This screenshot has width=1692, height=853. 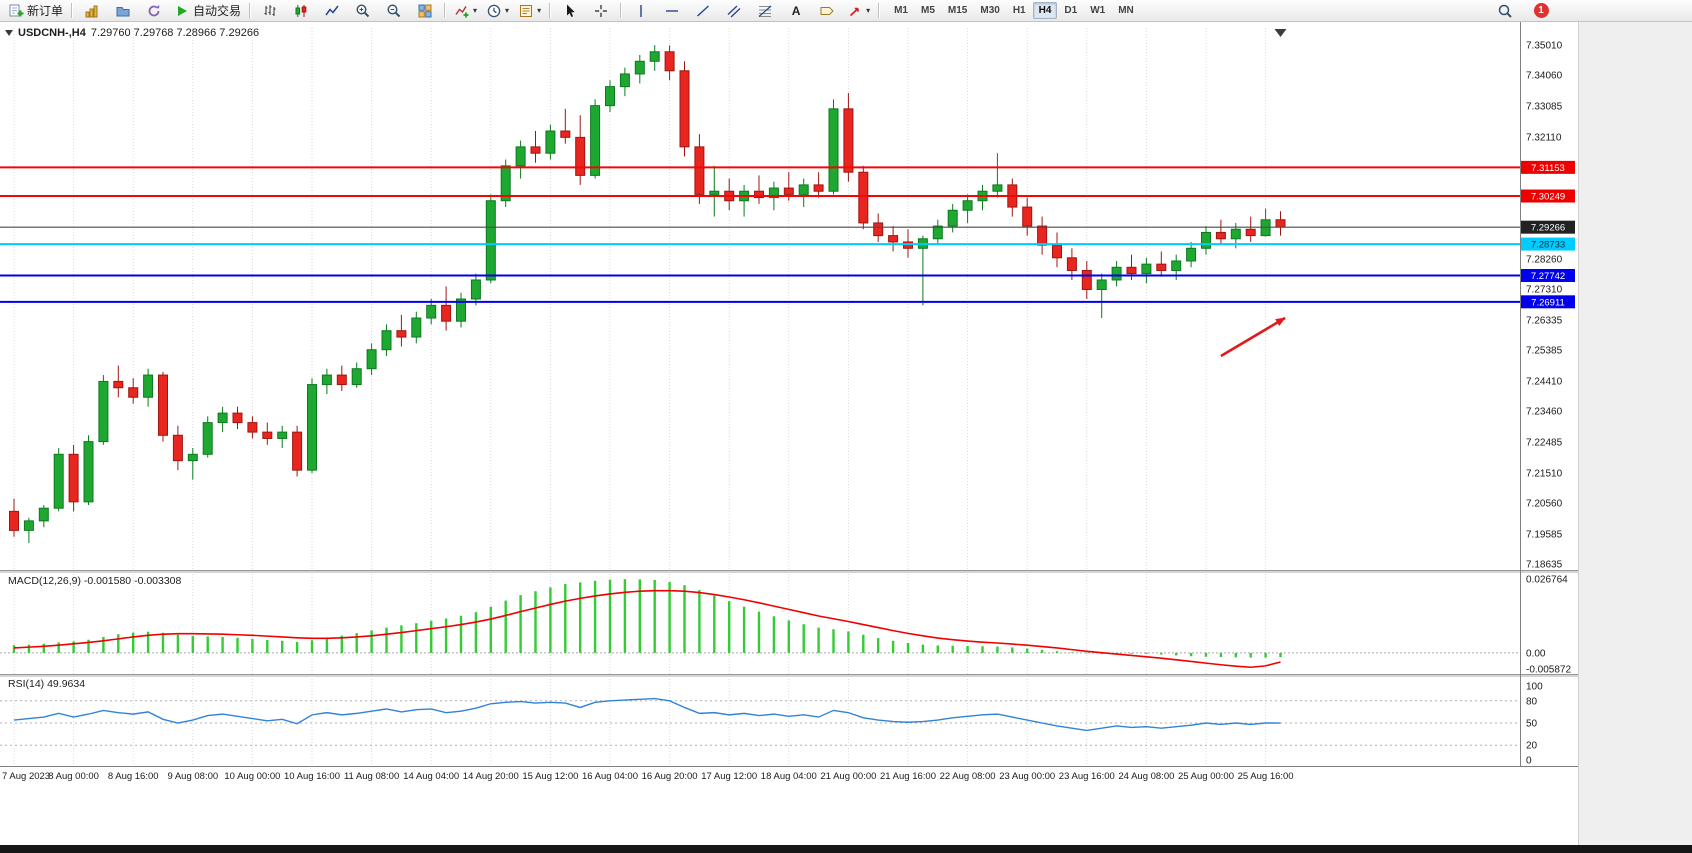 What do you see at coordinates (610, 776) in the screenshot?
I see `svg-text: 16 Aug 04:00` at bounding box center [610, 776].